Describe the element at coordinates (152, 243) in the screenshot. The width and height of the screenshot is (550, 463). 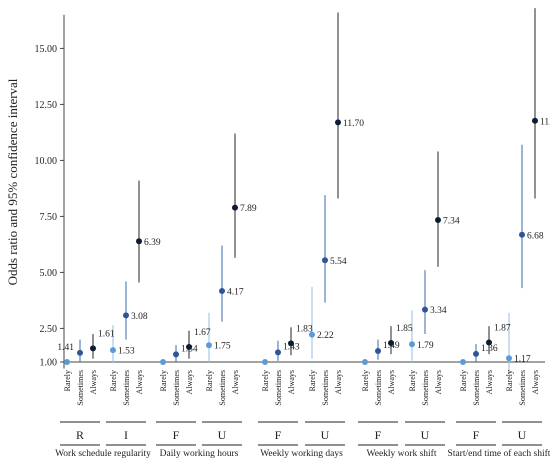
I see `data-label: 6.39` at that location.